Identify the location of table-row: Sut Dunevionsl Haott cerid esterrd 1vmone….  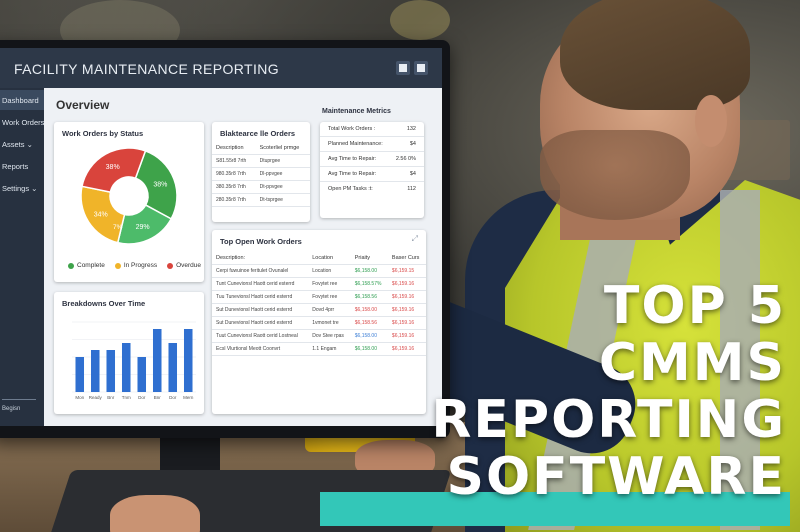
(319, 323).